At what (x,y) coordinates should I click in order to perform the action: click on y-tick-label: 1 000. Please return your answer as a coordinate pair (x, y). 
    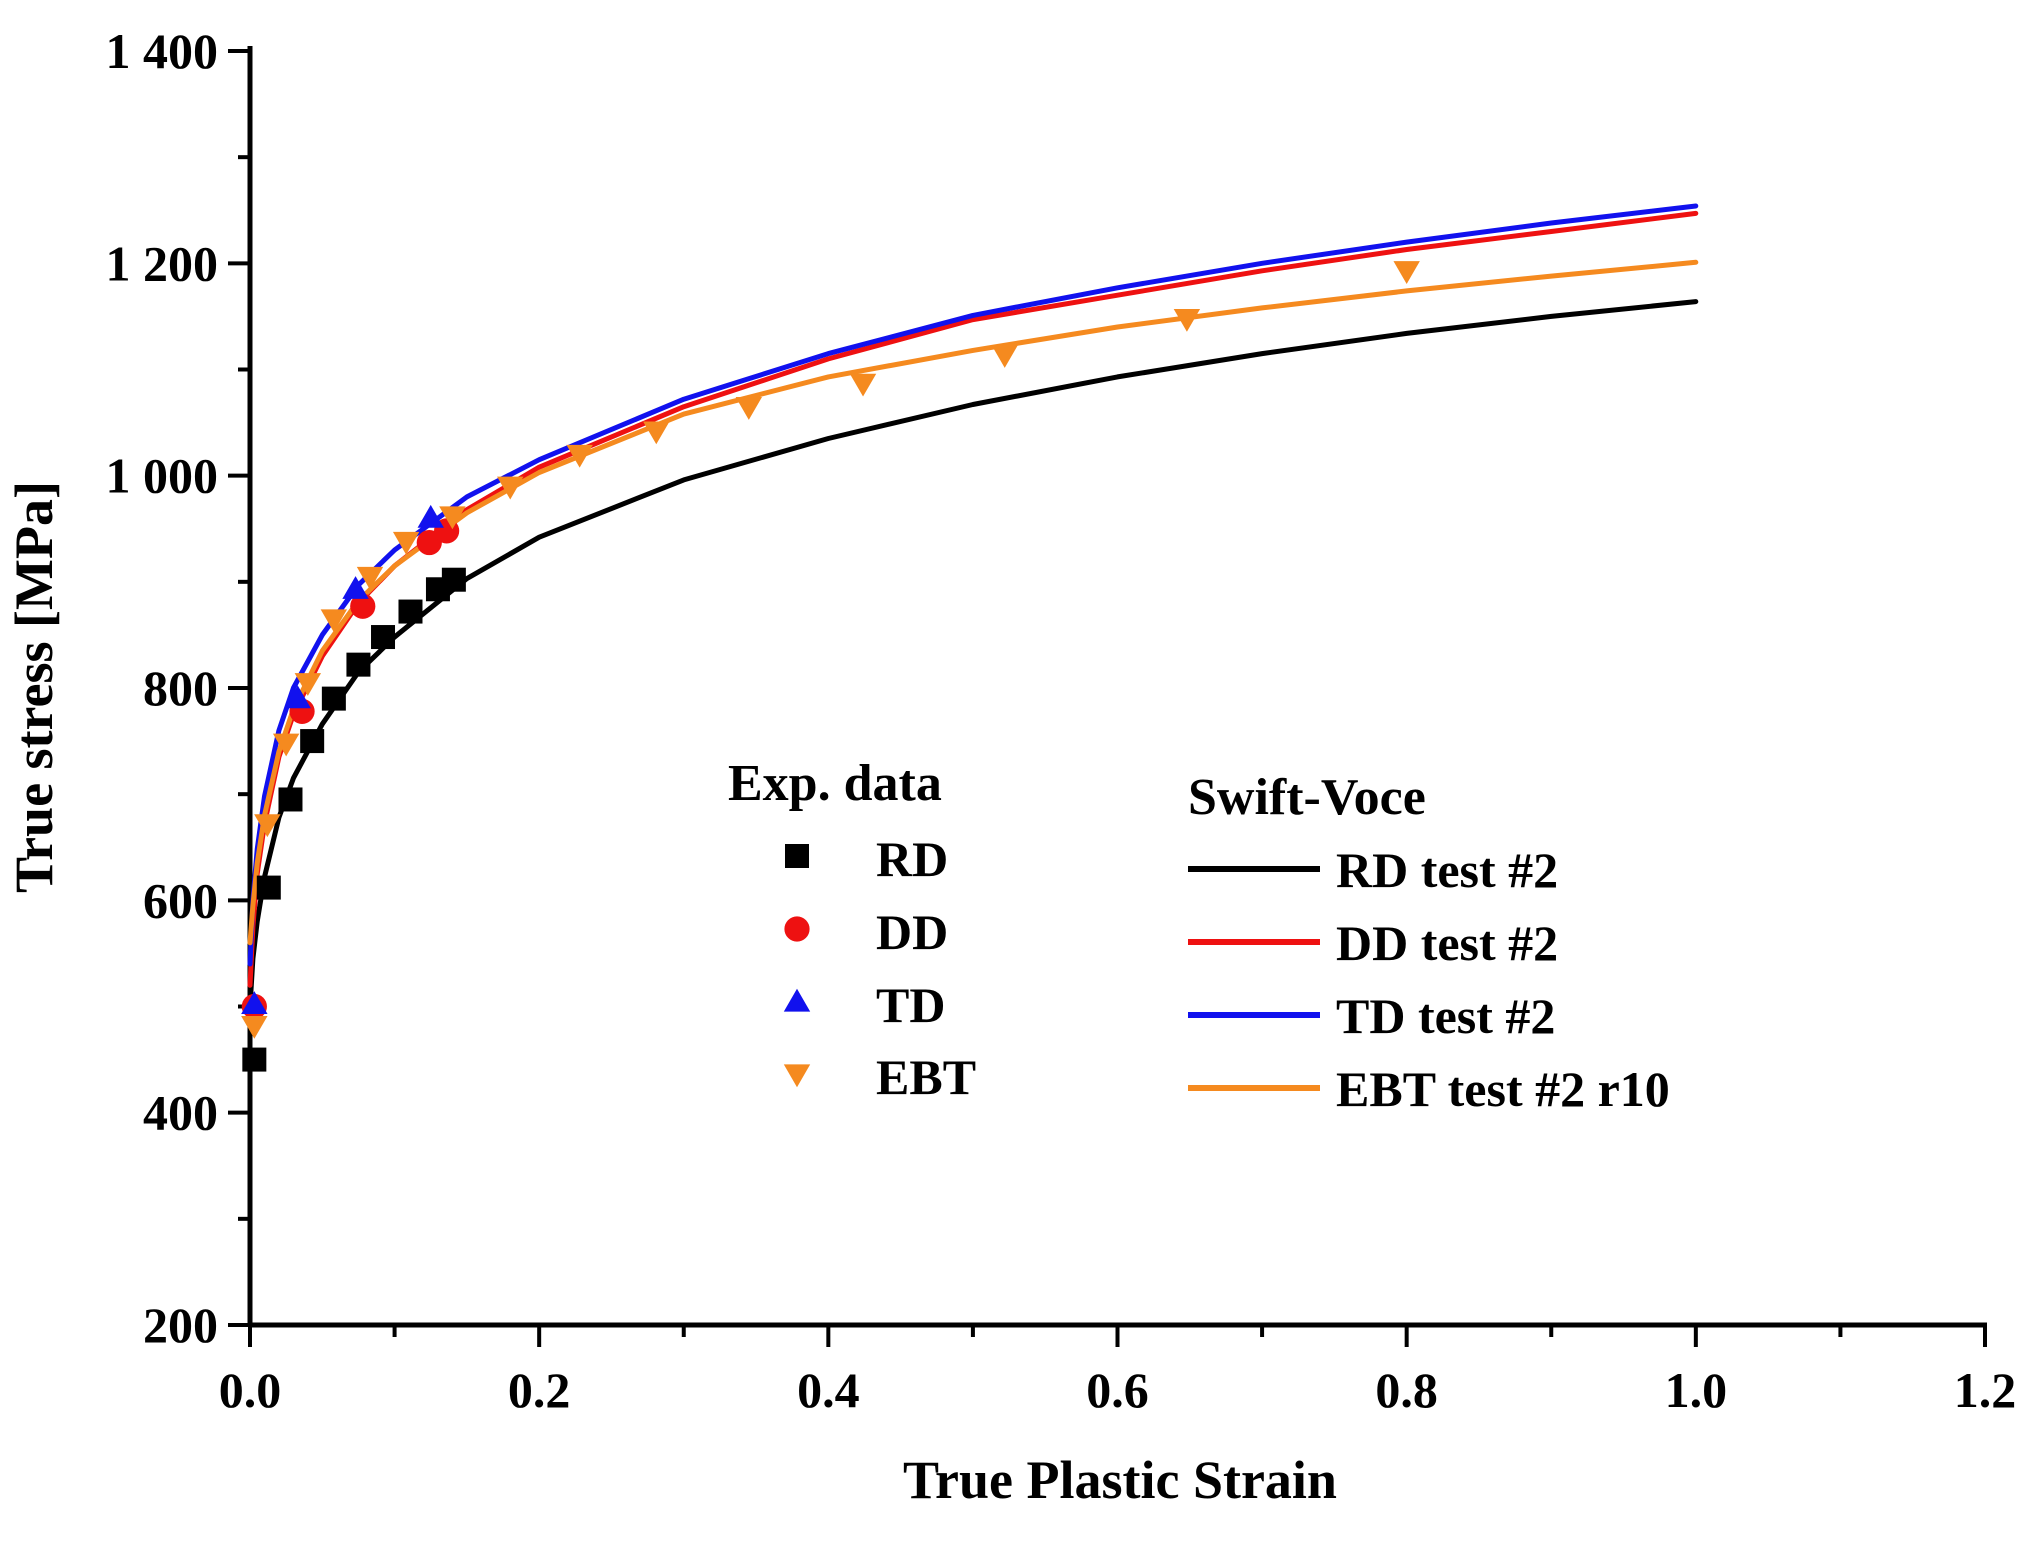
    Looking at the image, I should click on (162, 476).